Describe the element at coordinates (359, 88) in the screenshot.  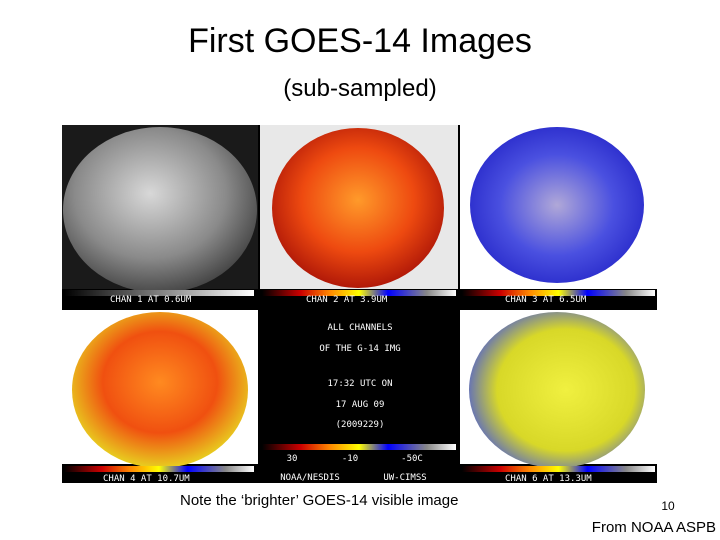
I see `slide-subtitle: (sub-sampled)` at that location.